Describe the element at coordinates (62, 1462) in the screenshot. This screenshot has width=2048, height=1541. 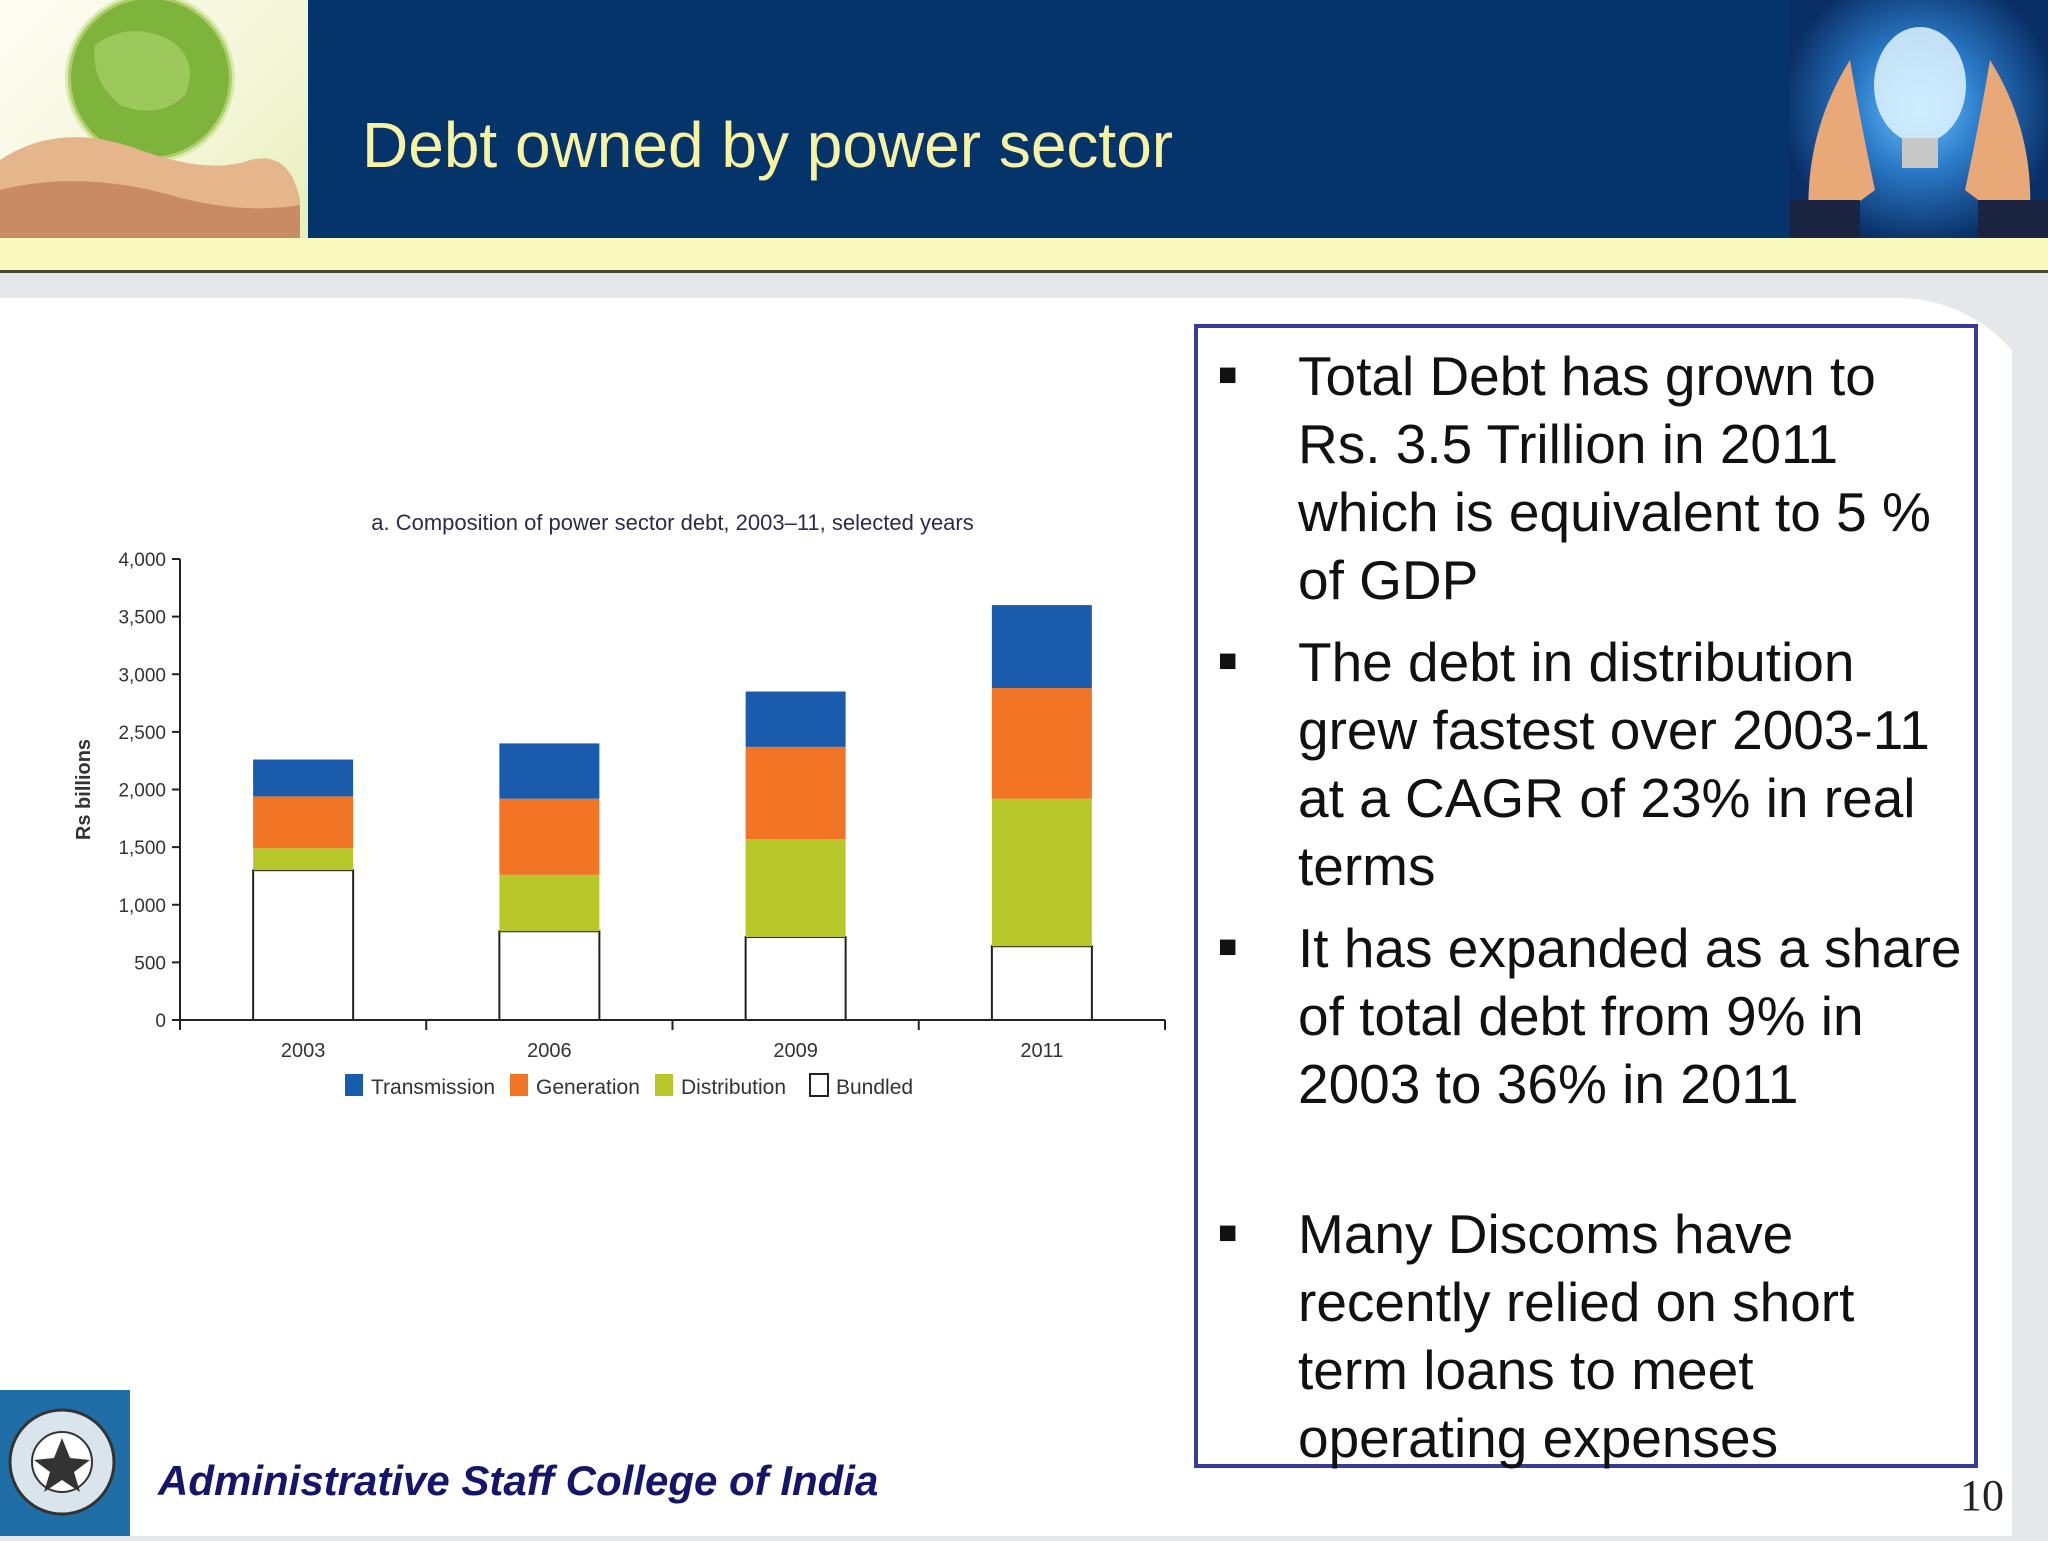
I see `college-emblem-icon` at that location.